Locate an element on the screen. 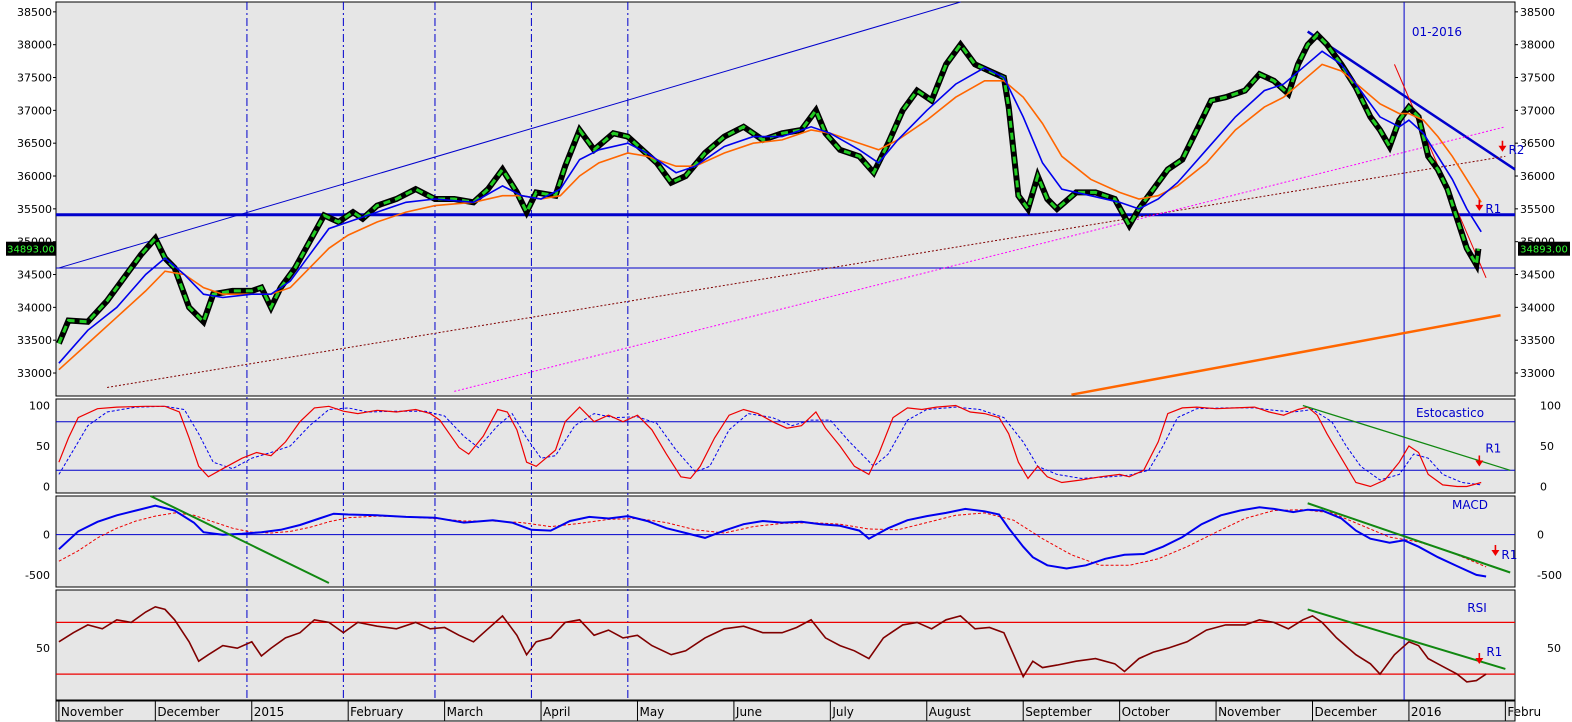  price-tick-label-right: 38500 is located at coordinates (1537, 12).